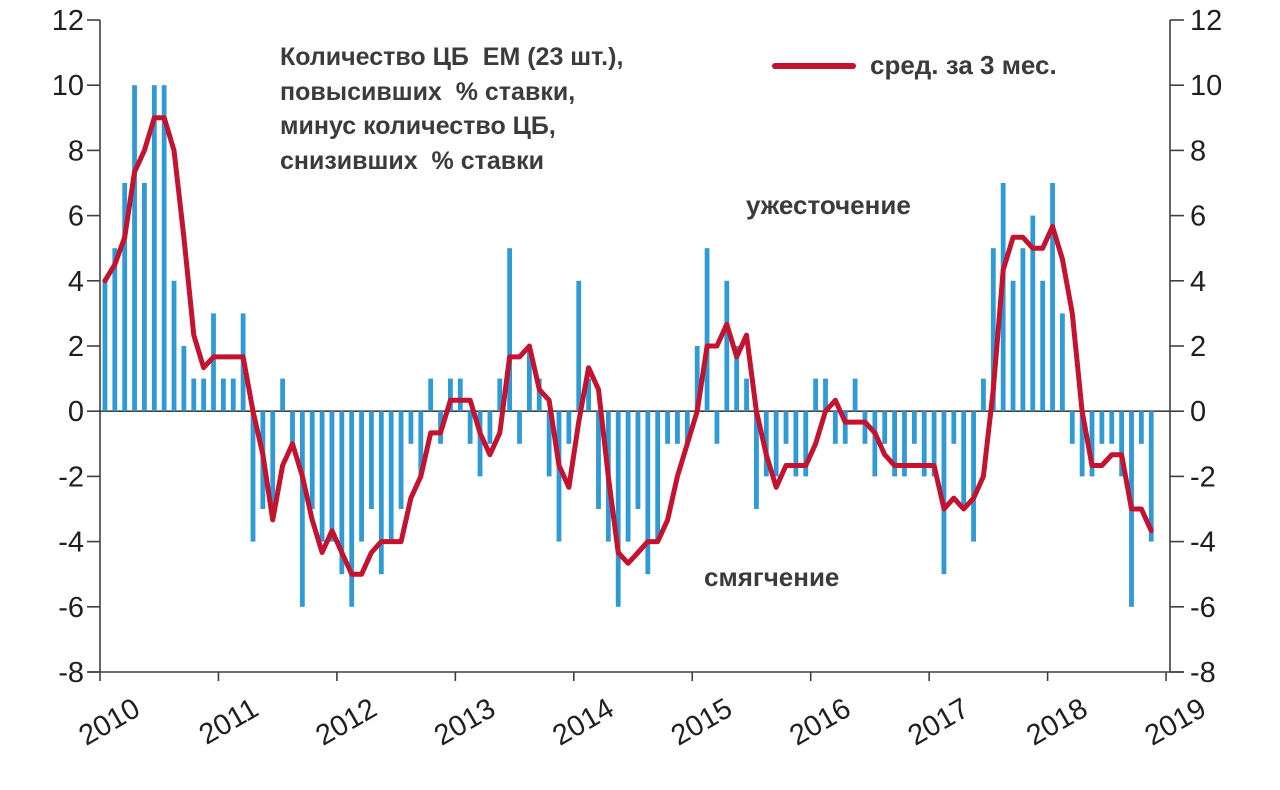 The height and width of the screenshot is (790, 1280). I want to click on y-tick-label-left: -2, so click(71, 477).